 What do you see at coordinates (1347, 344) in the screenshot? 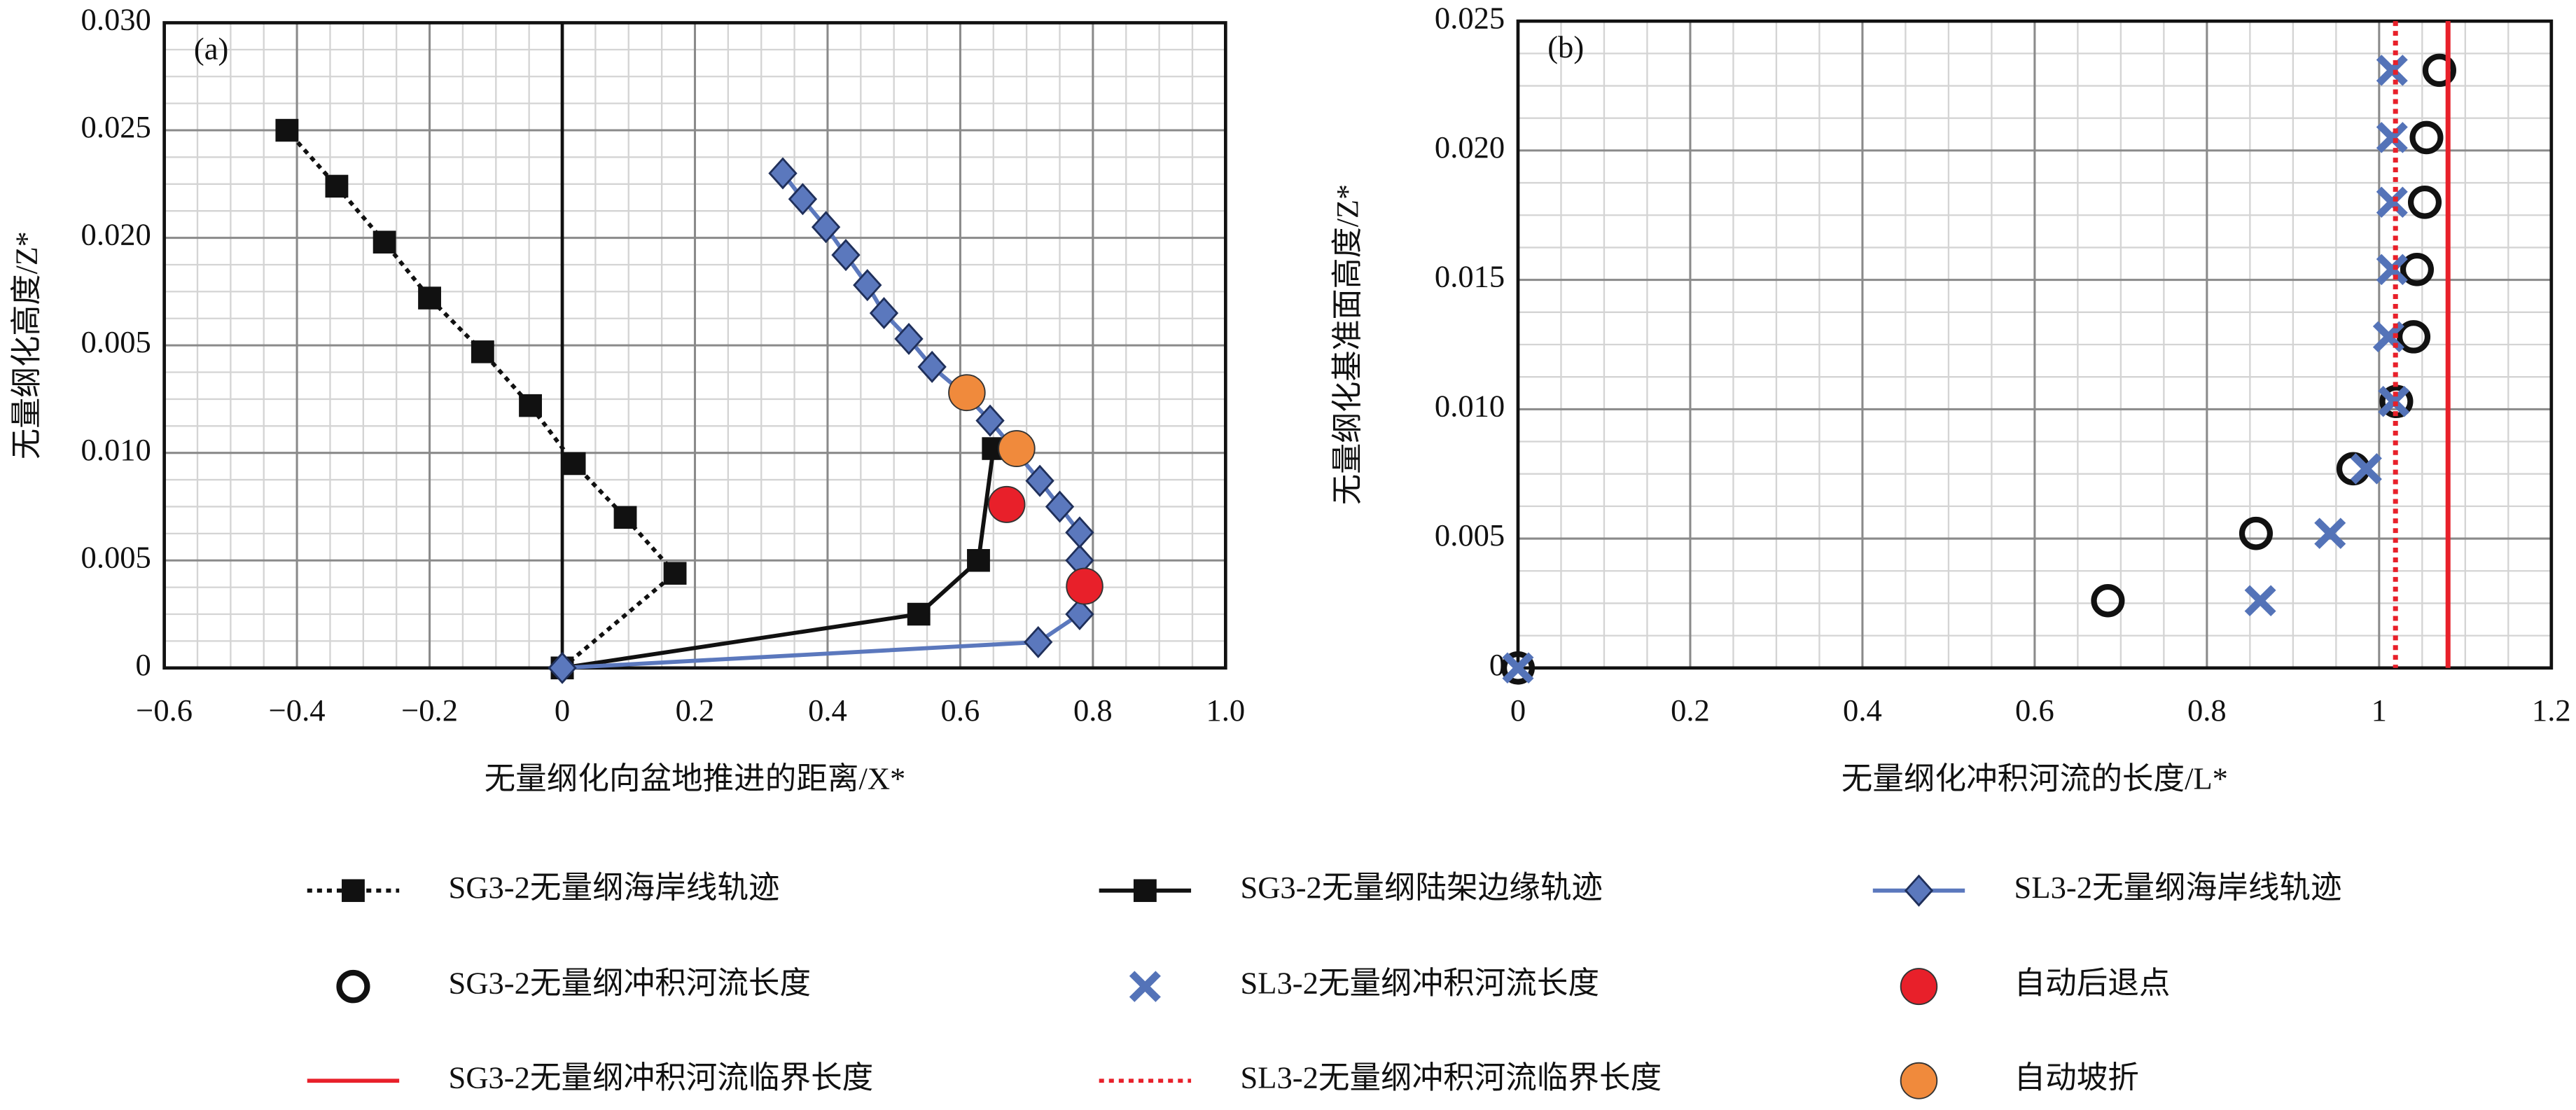
I see `y-axis-label: 无量纲化基准面高度/Z*` at bounding box center [1347, 344].